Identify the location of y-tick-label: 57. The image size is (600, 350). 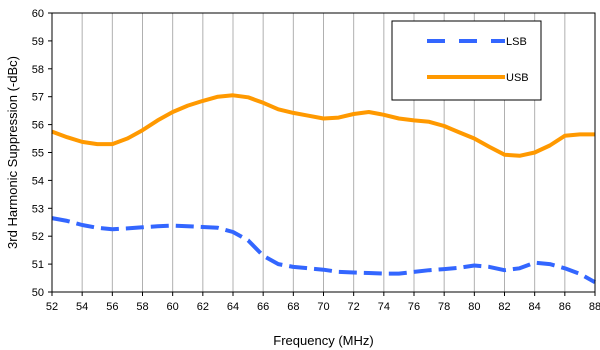
(38, 98).